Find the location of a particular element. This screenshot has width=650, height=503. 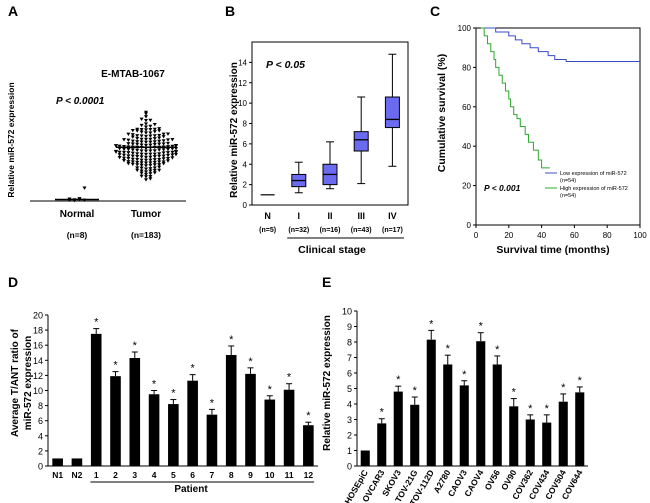

panel-c-plot: 0 20 40 60 80 100 0 20 40 60 80 100 is located at coordinates (553, 132).